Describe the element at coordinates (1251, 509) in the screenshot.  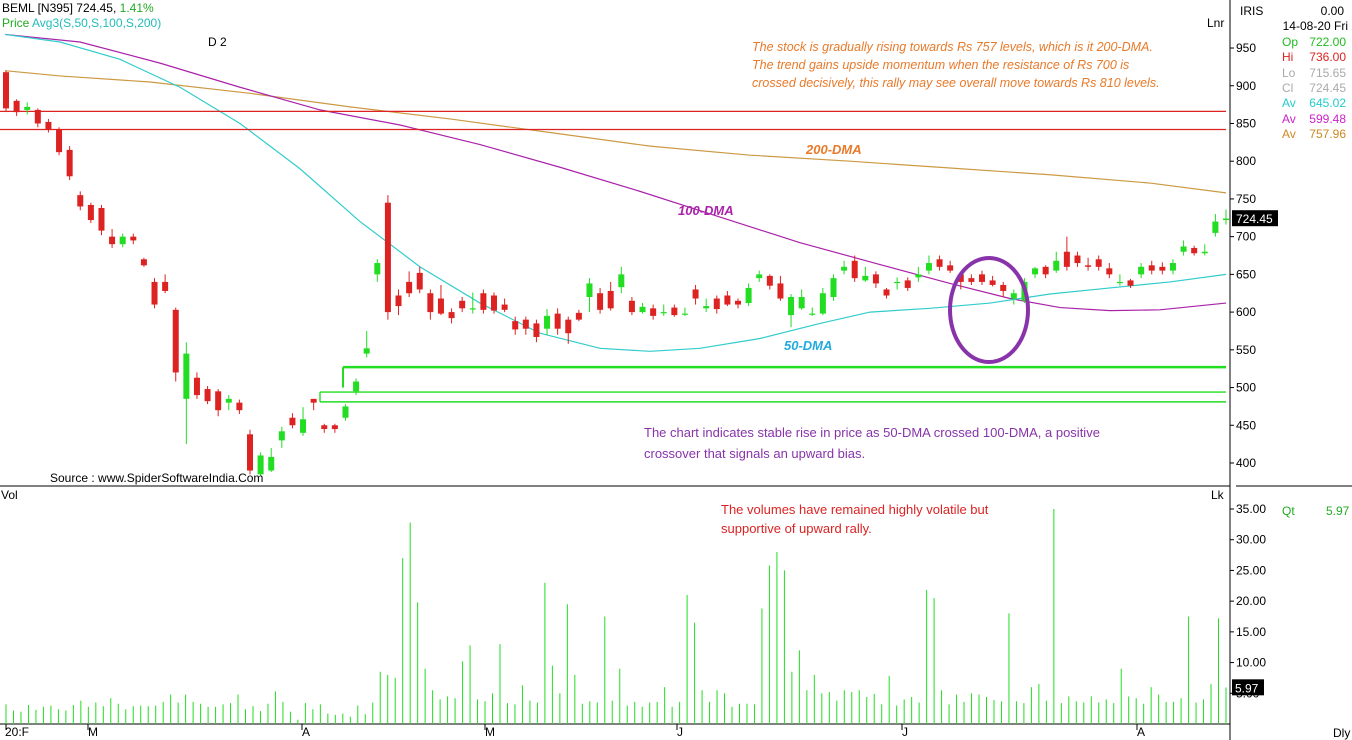
I see `volume-tick-label: 35.00` at that location.